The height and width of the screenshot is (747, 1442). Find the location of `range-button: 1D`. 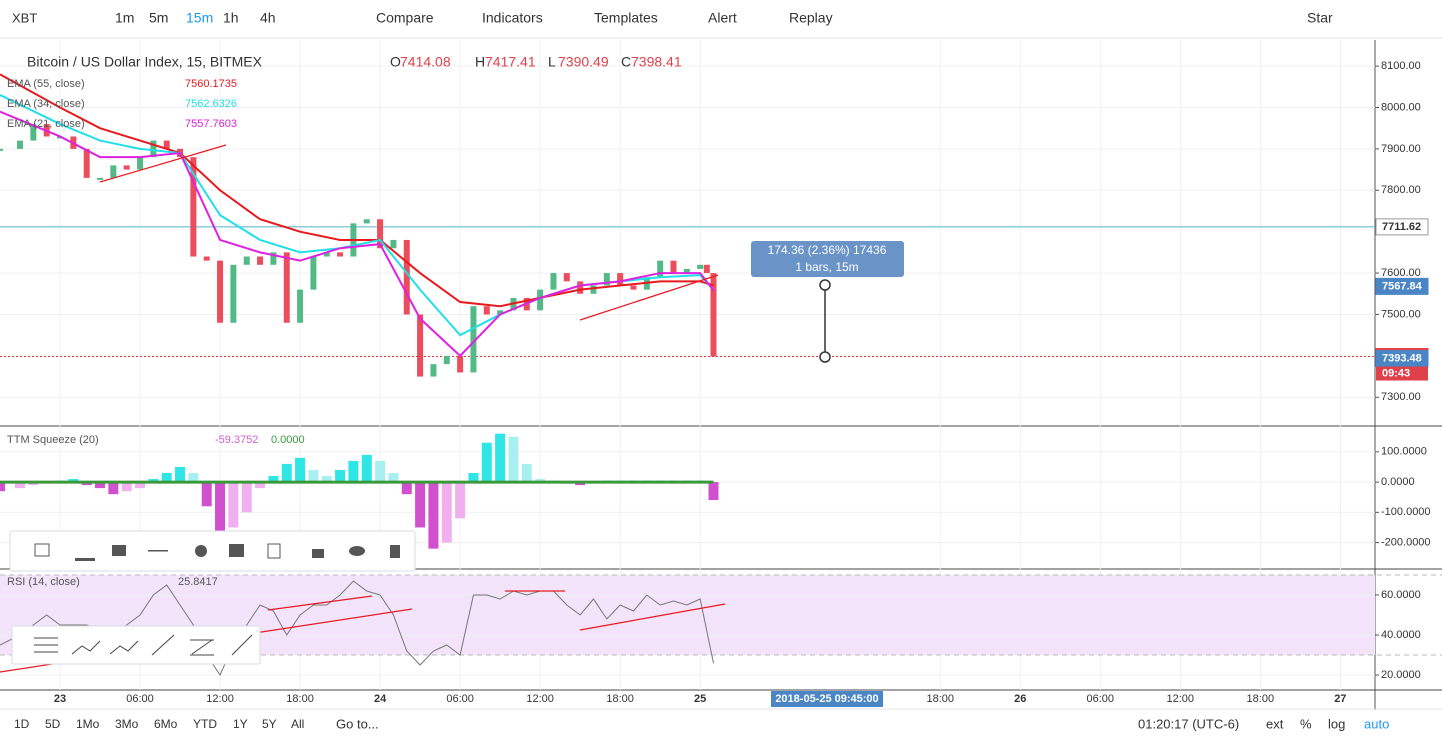

range-button: 1D is located at coordinates (22, 724).